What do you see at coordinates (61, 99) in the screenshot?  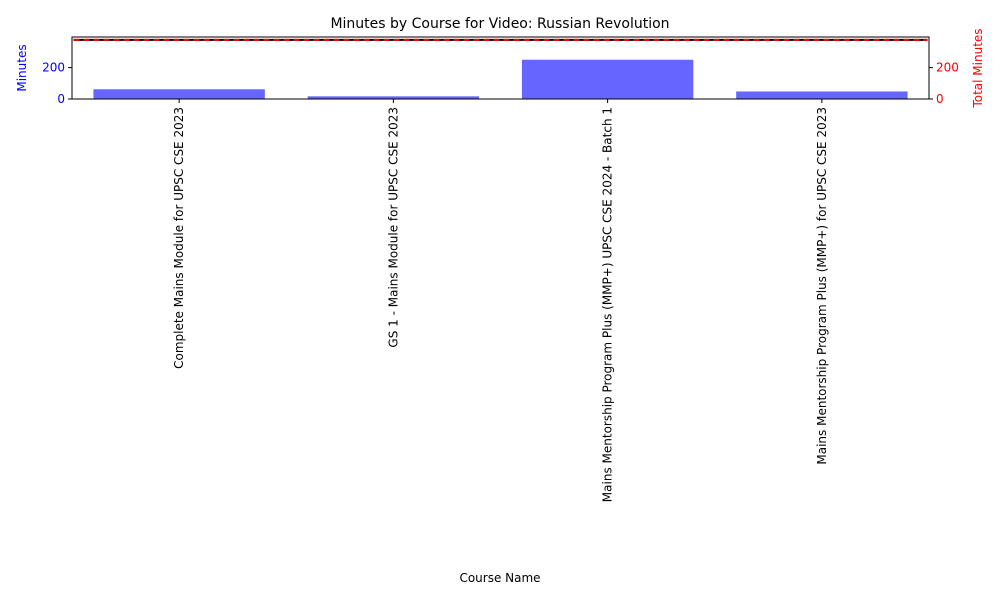 I see `y-tick-label: 0` at bounding box center [61, 99].